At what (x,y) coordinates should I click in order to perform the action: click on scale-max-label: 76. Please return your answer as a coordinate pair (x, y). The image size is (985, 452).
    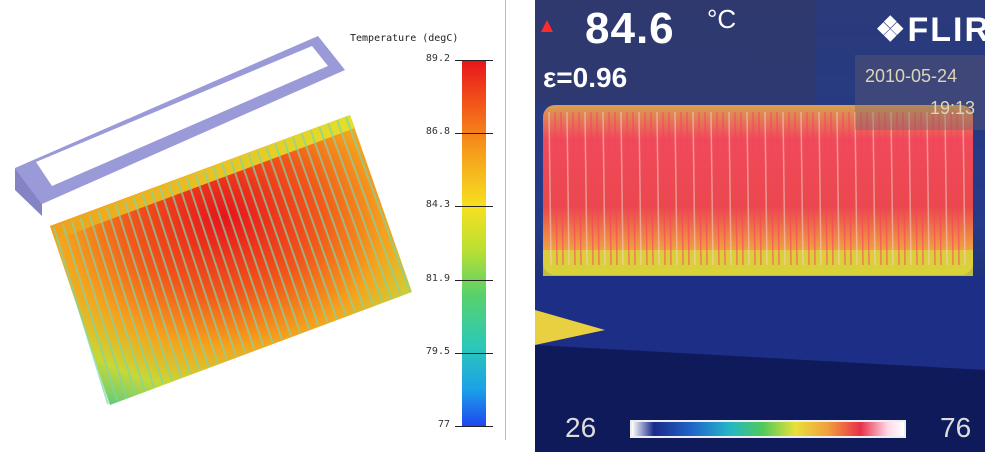
    Looking at the image, I should click on (956, 427).